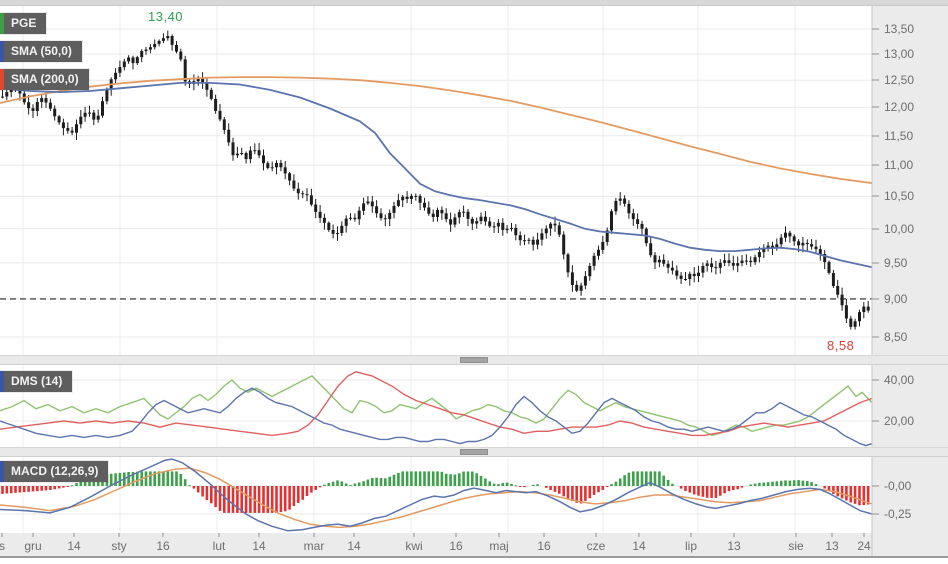 Image resolution: width=948 pixels, height=564 pixels. I want to click on axis-tick-label: -0,25, so click(898, 514).